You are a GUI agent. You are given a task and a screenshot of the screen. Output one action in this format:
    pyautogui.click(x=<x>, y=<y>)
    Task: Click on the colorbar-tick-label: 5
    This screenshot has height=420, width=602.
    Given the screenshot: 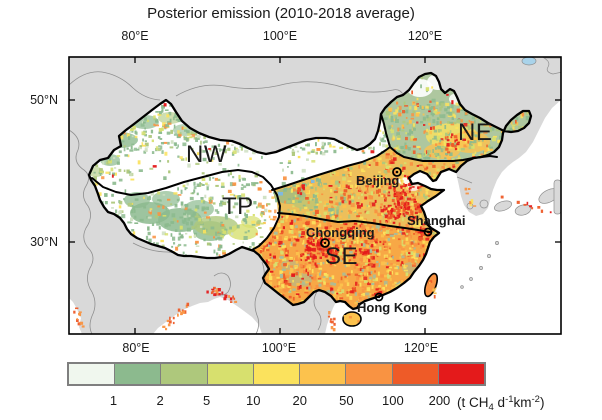 What is the action you would take?
    pyautogui.click(x=207, y=400)
    